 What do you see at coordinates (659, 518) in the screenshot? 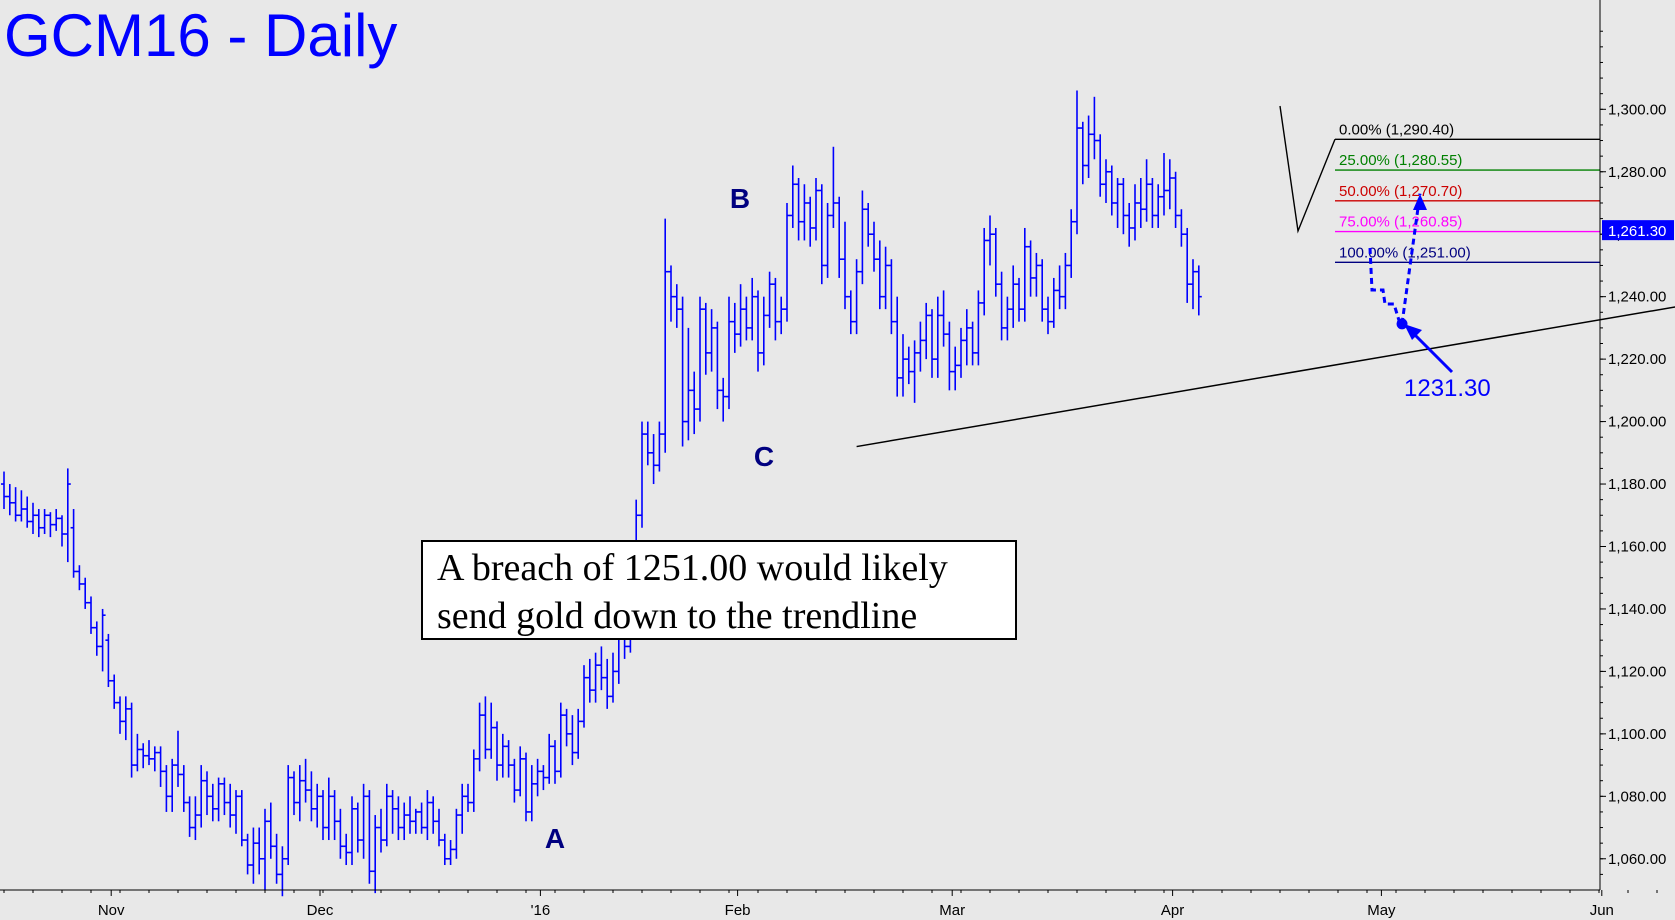
I see `wave-labels: A B C` at bounding box center [659, 518].